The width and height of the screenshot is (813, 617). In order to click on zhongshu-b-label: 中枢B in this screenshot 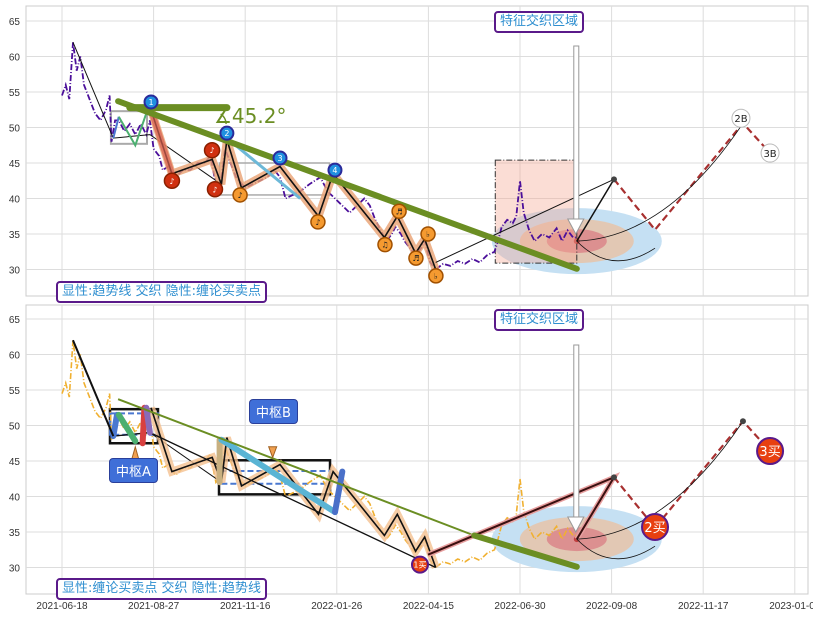, I will do `click(273, 411)`.